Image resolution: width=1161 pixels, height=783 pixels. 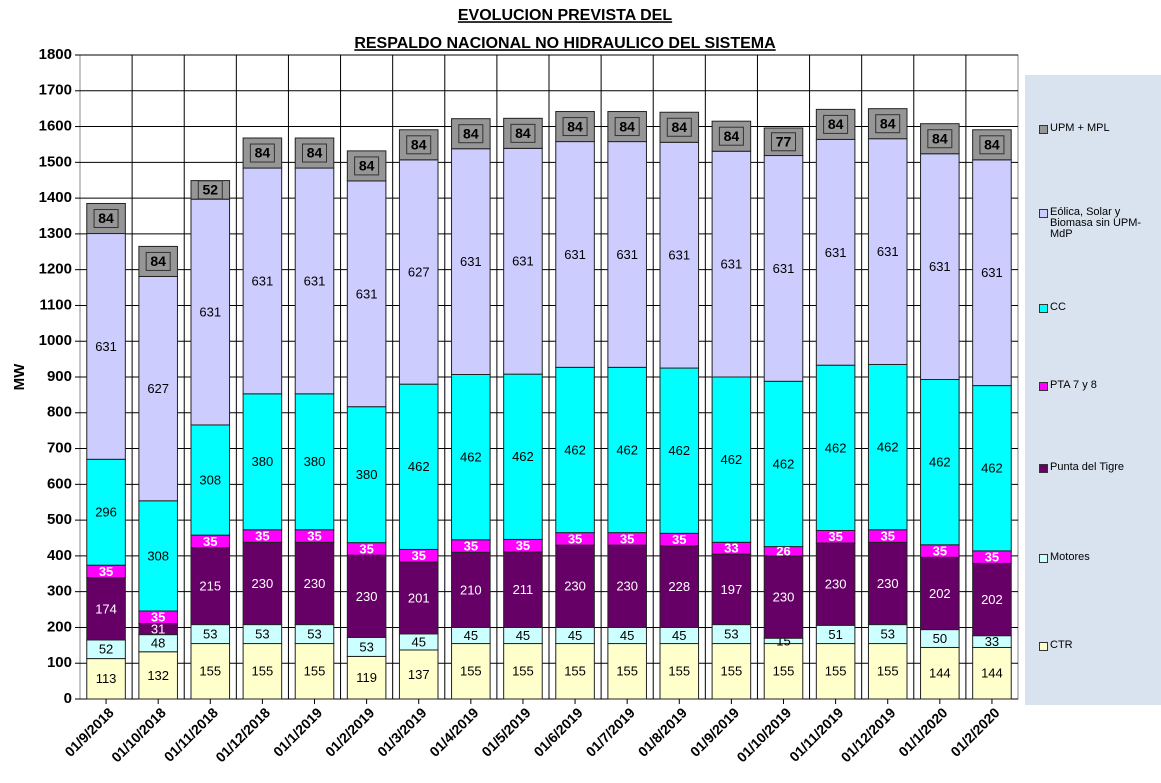 What do you see at coordinates (471, 589) in the screenshot?
I see `value-label: 210` at bounding box center [471, 589].